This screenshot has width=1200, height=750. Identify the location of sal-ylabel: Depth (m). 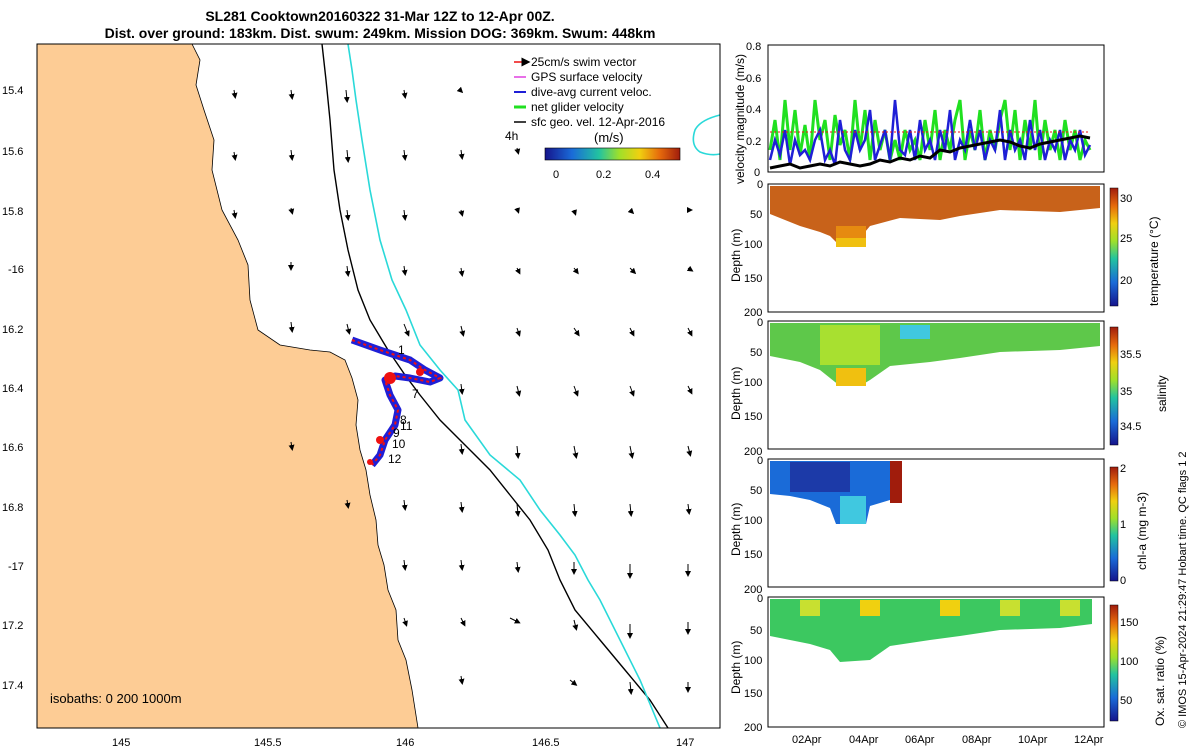
(736, 393).